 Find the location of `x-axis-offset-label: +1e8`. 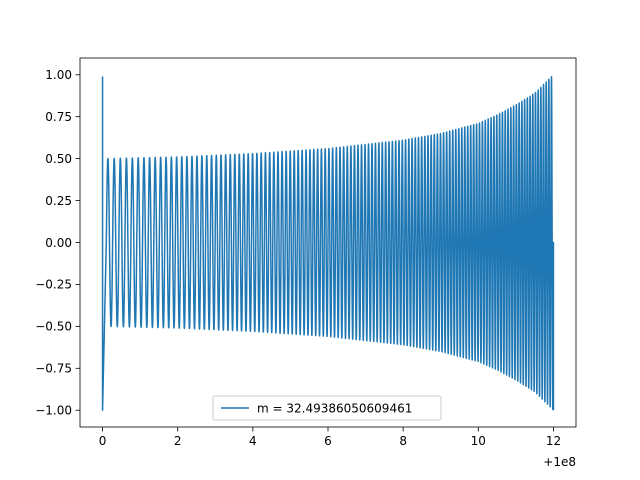

x-axis-offset-label: +1e8 is located at coordinates (559, 462).